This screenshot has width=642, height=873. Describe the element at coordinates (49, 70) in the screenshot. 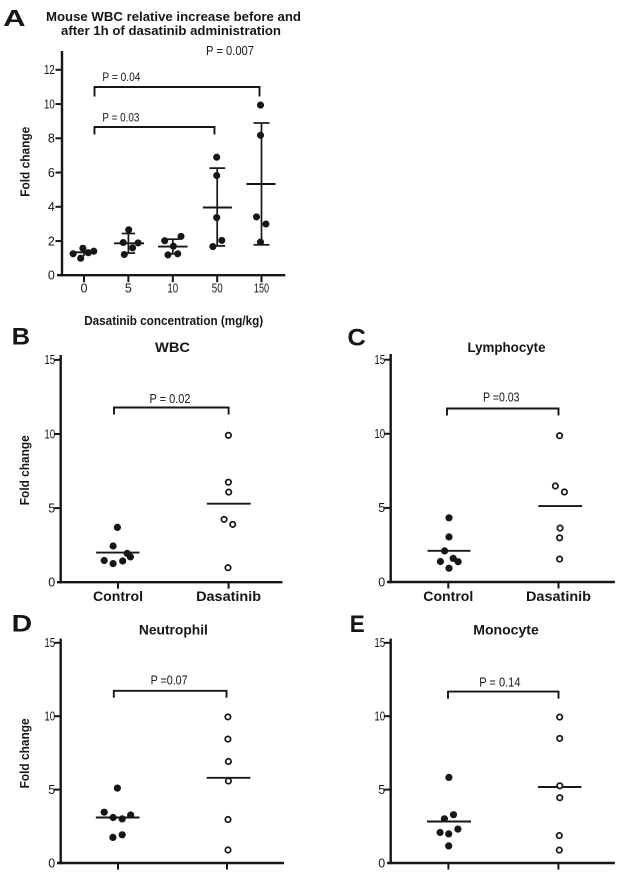

I see `svg-text: 12` at that location.